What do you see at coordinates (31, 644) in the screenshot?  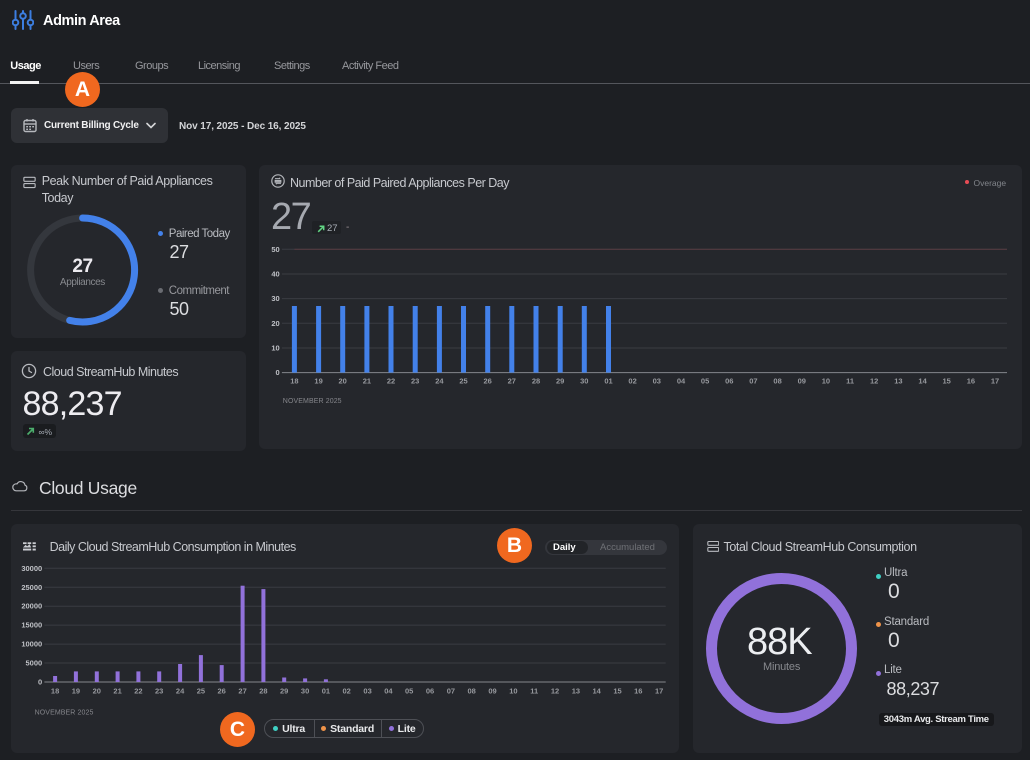 I see `svg-text: 10000` at bounding box center [31, 644].